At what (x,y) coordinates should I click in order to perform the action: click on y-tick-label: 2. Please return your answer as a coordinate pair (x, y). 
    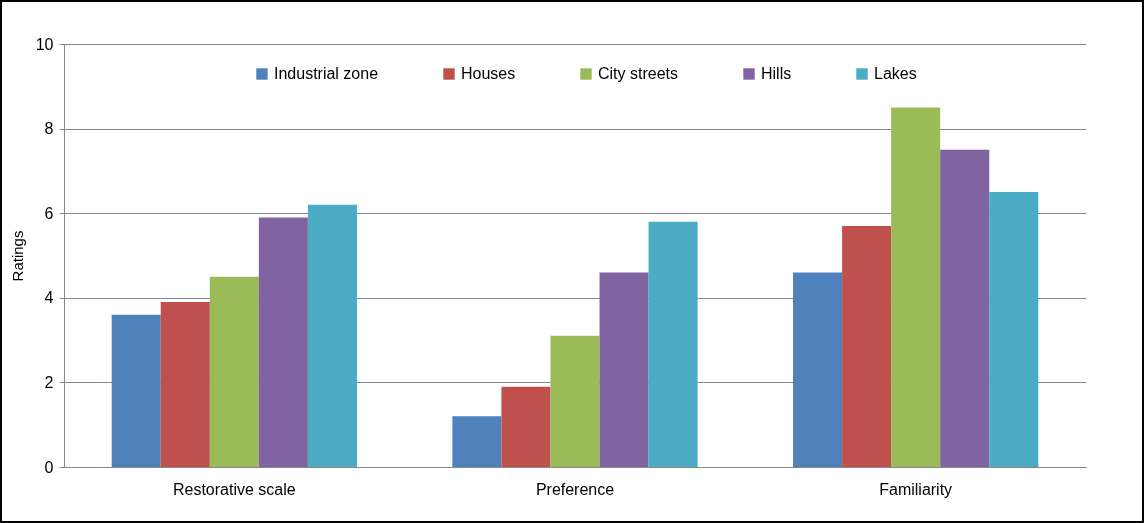
    Looking at the image, I should click on (49, 382).